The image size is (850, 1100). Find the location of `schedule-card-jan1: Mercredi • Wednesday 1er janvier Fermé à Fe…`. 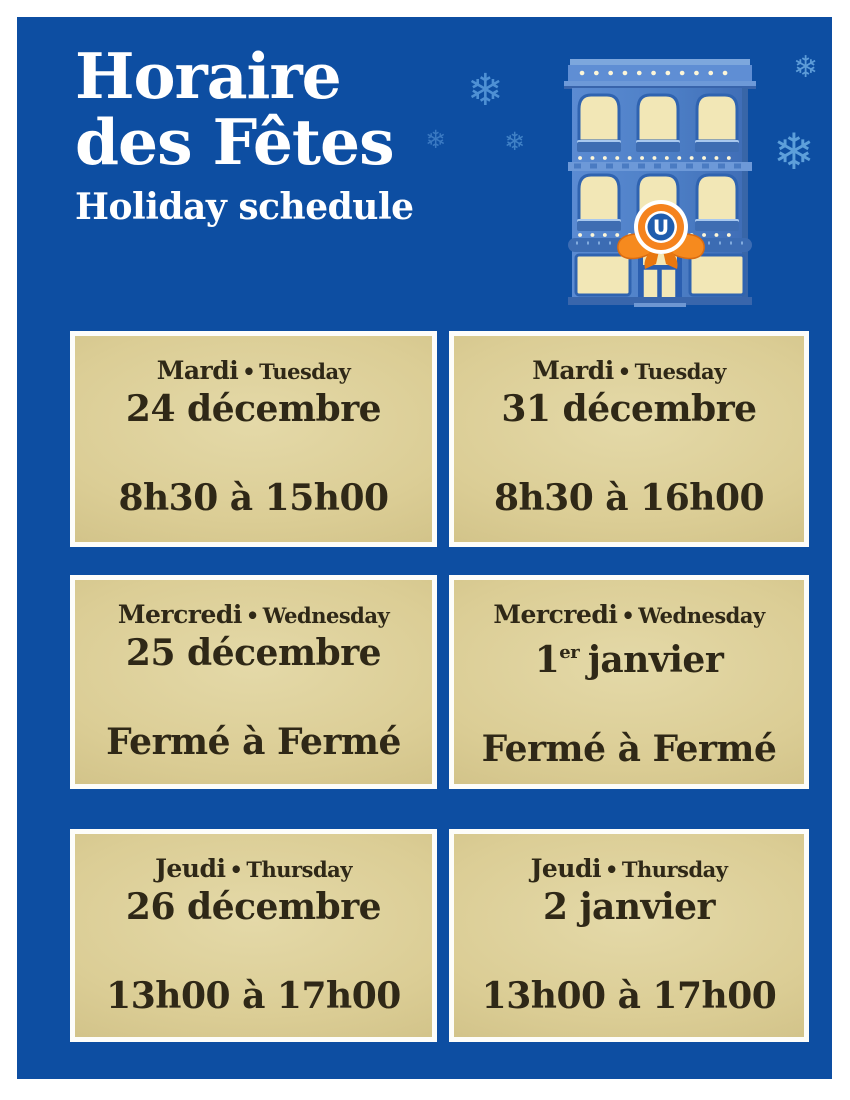

schedule-card-jan1: Mercredi • Wednesday 1er janvier Fermé à Fe… is located at coordinates (629, 682).